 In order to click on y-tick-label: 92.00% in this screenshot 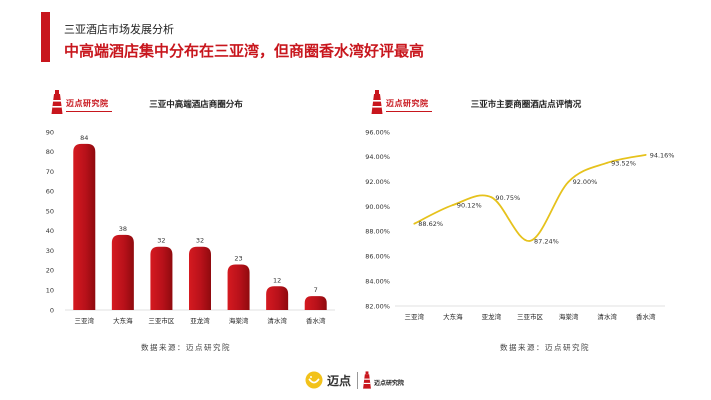, I will do `click(377, 182)`.